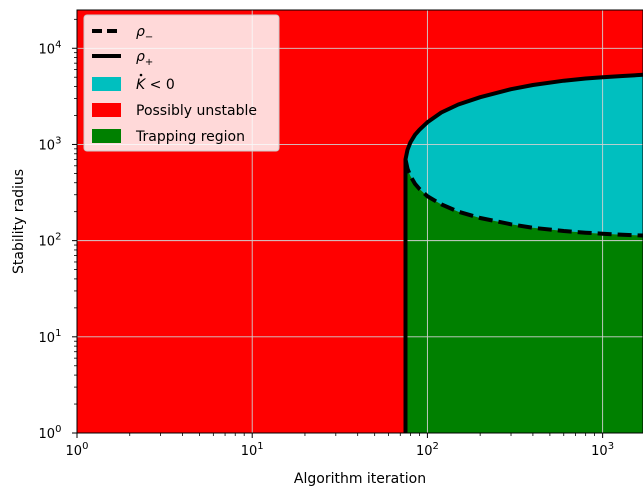 Image resolution: width=643 pixels, height=487 pixels. I want to click on x-tick-label: 10³, so click(602, 450).